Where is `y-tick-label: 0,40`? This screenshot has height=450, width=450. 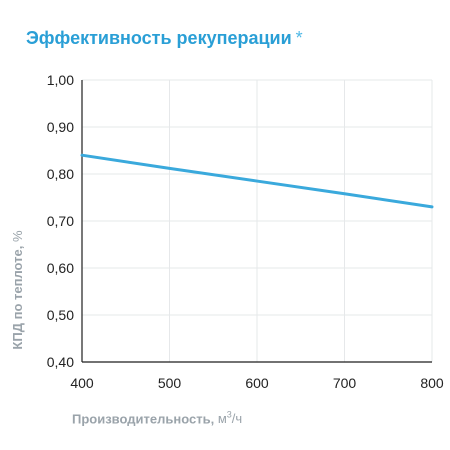
y-tick-label: 0,40 is located at coordinates (60, 362).